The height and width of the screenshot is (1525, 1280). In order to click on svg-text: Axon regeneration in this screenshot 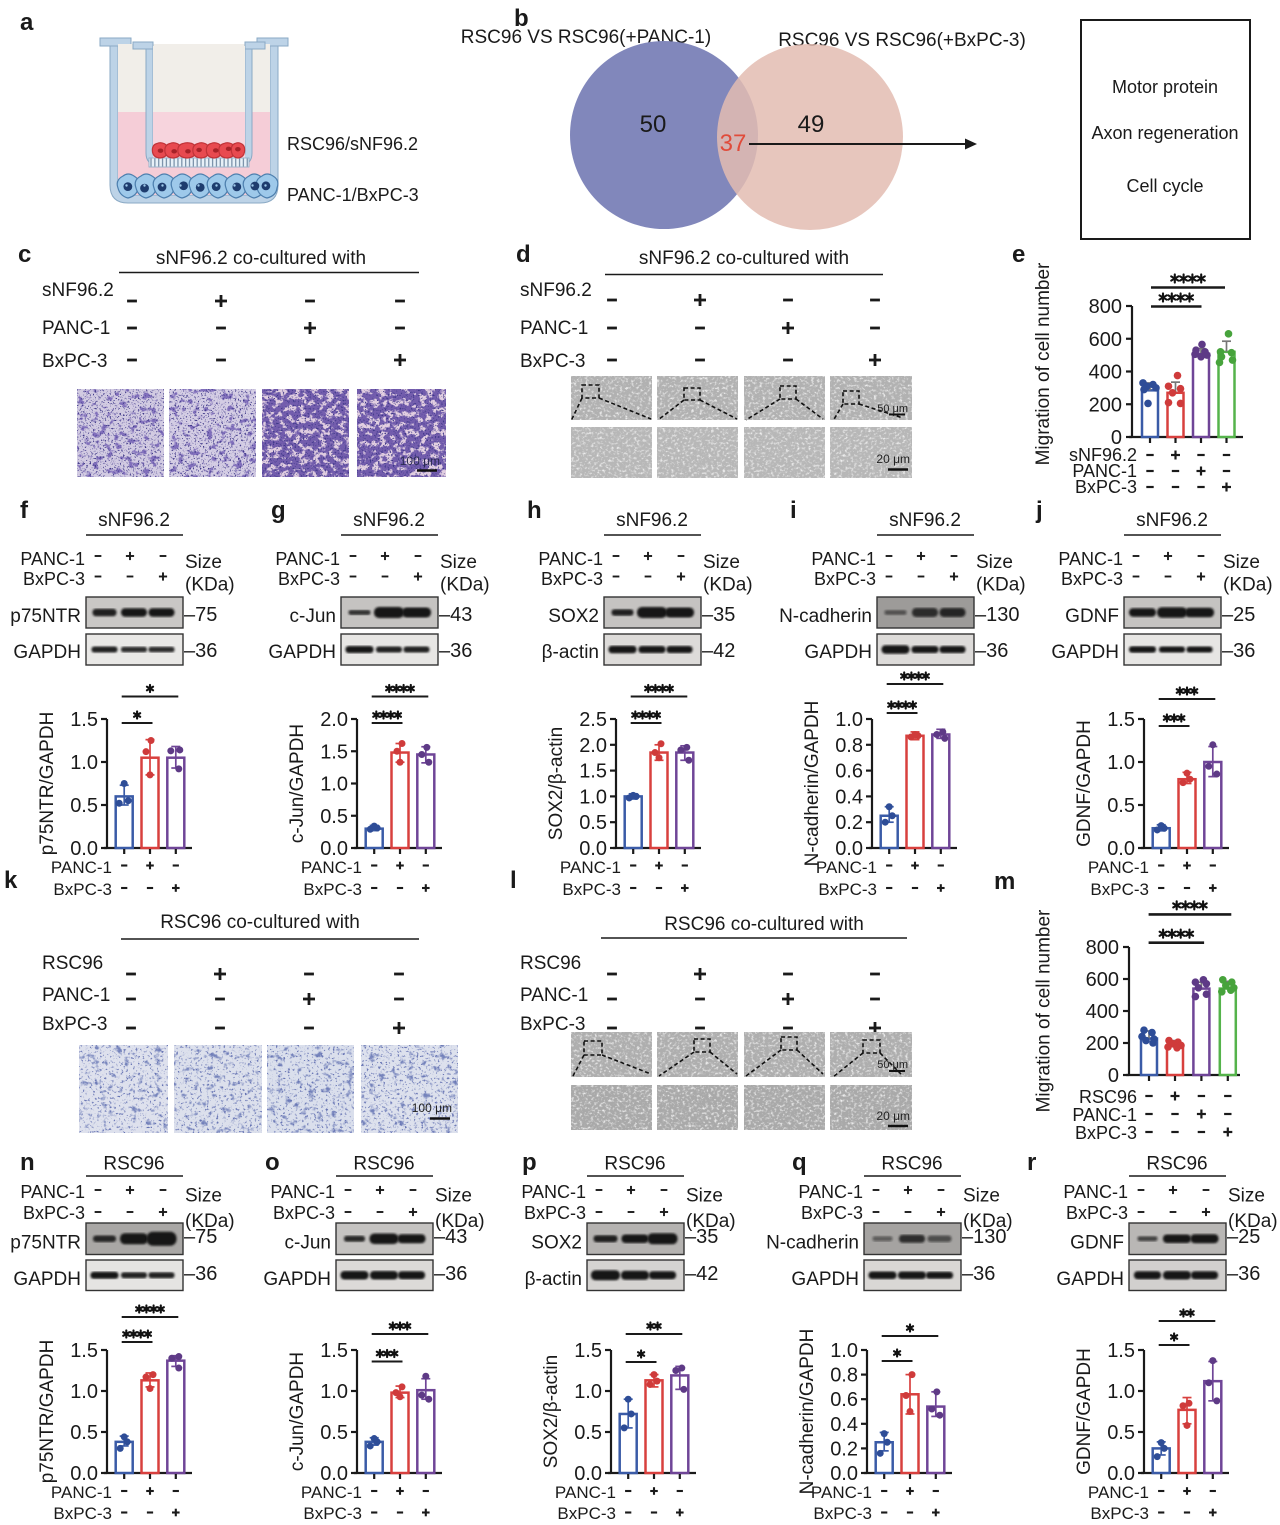, I will do `click(1164, 133)`.